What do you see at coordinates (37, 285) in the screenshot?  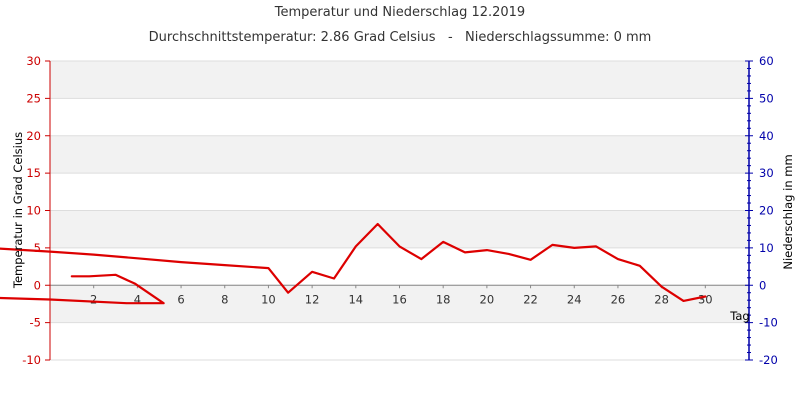 I see `left-tick-label: 0` at bounding box center [37, 285].